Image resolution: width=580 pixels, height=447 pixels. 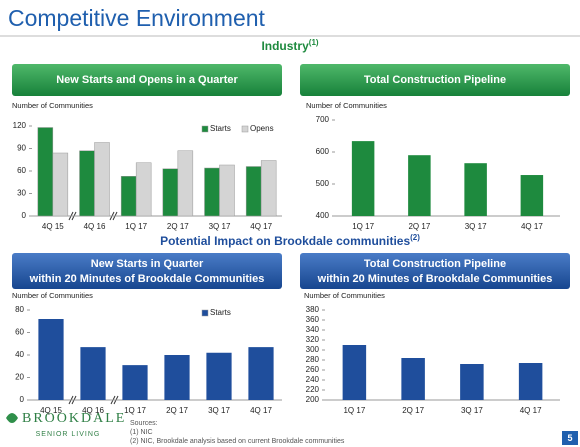 I want to click on y-tick-label: 500, so click(x=323, y=183).